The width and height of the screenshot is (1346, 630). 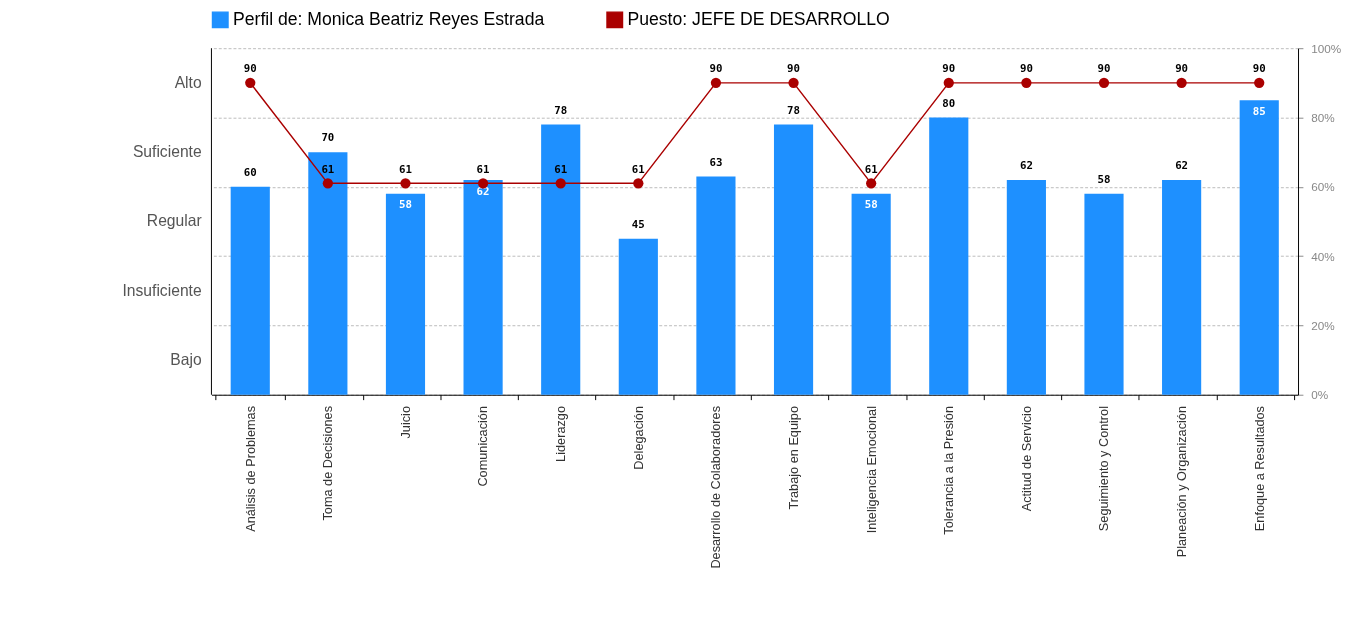 What do you see at coordinates (328, 138) in the screenshot?
I see `data-label: 70` at bounding box center [328, 138].